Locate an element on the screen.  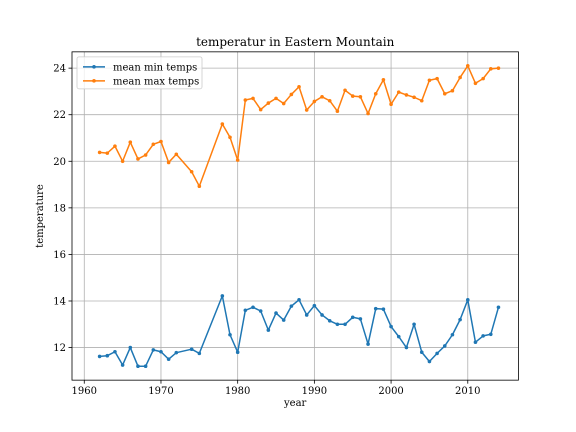
y-tick-label: 24 is located at coordinates (59, 69).